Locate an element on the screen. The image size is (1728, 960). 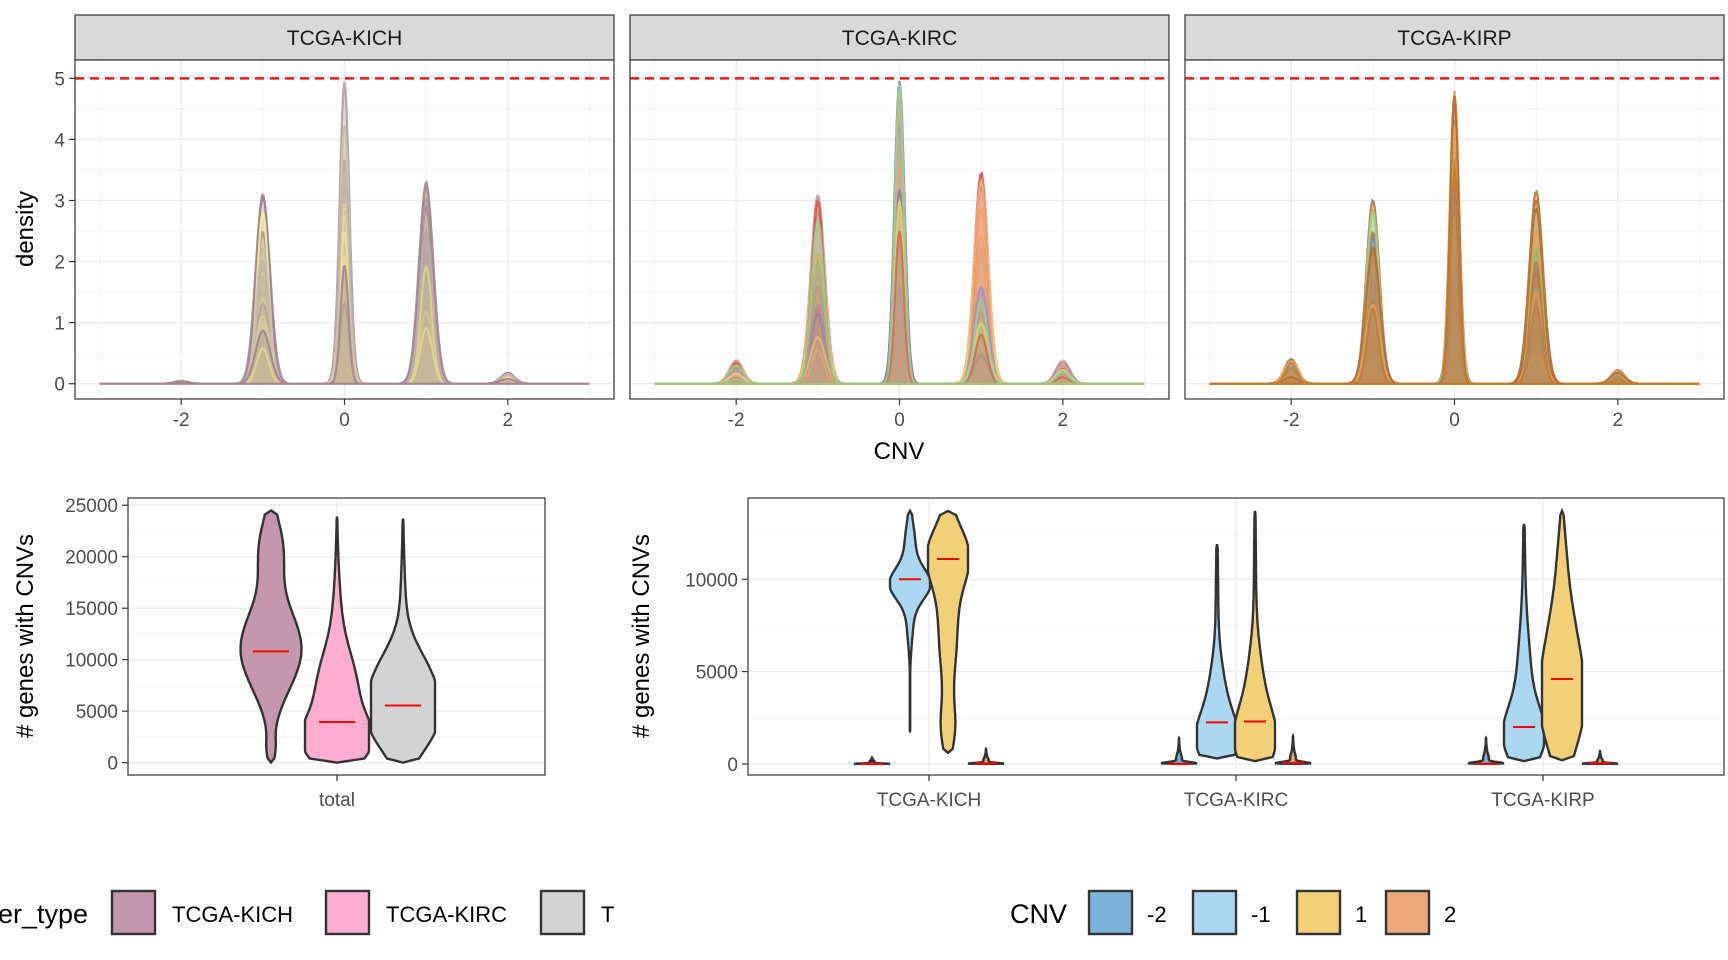
density-facet-tcga-kich: TCGA-KICH -2 0 2 0 1 2 3 4 5 is located at coordinates (334, 222).